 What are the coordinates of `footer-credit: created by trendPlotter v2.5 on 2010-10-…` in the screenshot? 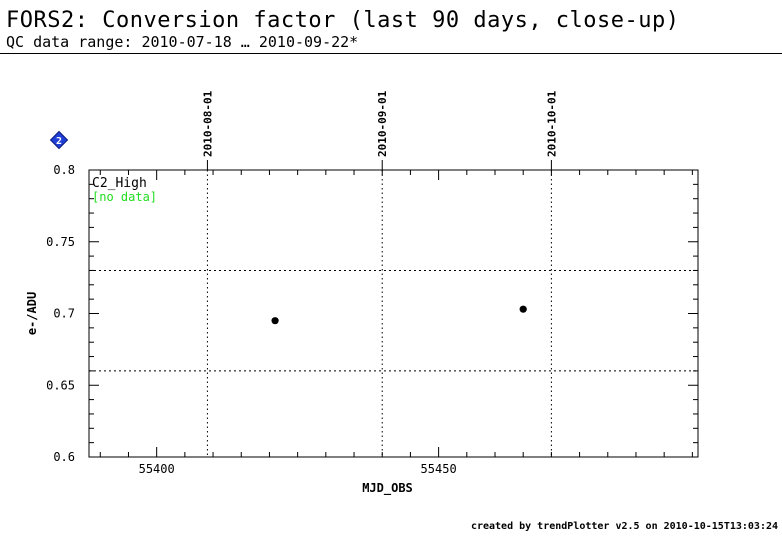 It's located at (624, 526).